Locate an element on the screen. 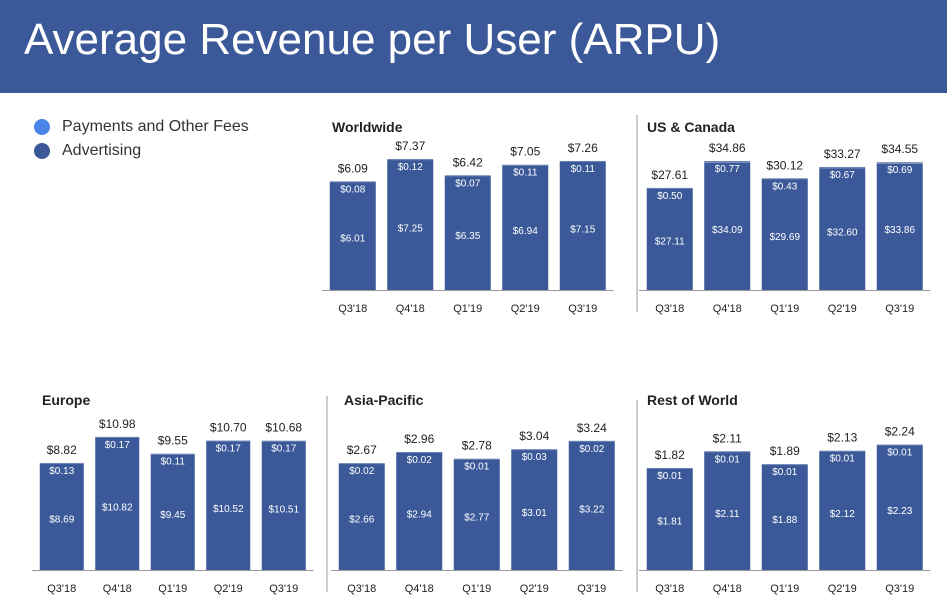 The height and width of the screenshot is (607, 947). total-label: $10.68 is located at coordinates (283, 428).